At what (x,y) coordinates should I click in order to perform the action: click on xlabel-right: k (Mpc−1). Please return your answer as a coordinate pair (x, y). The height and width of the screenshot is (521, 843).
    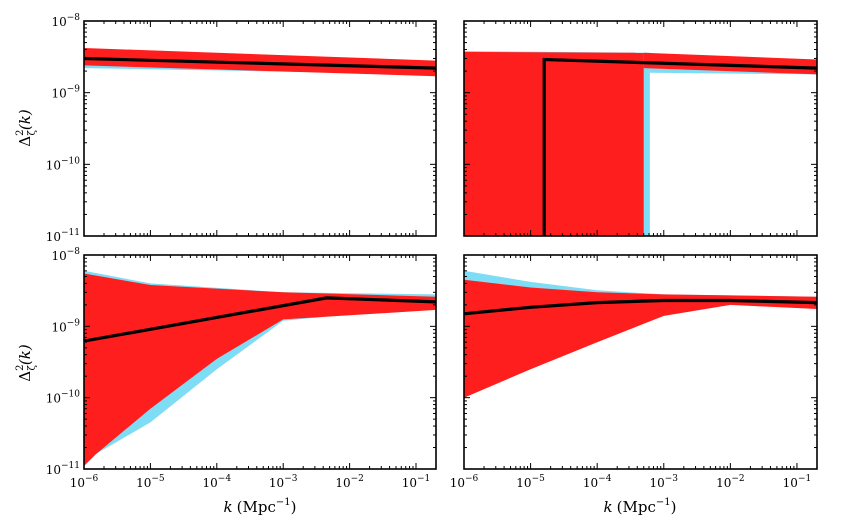
    Looking at the image, I should click on (640, 506).